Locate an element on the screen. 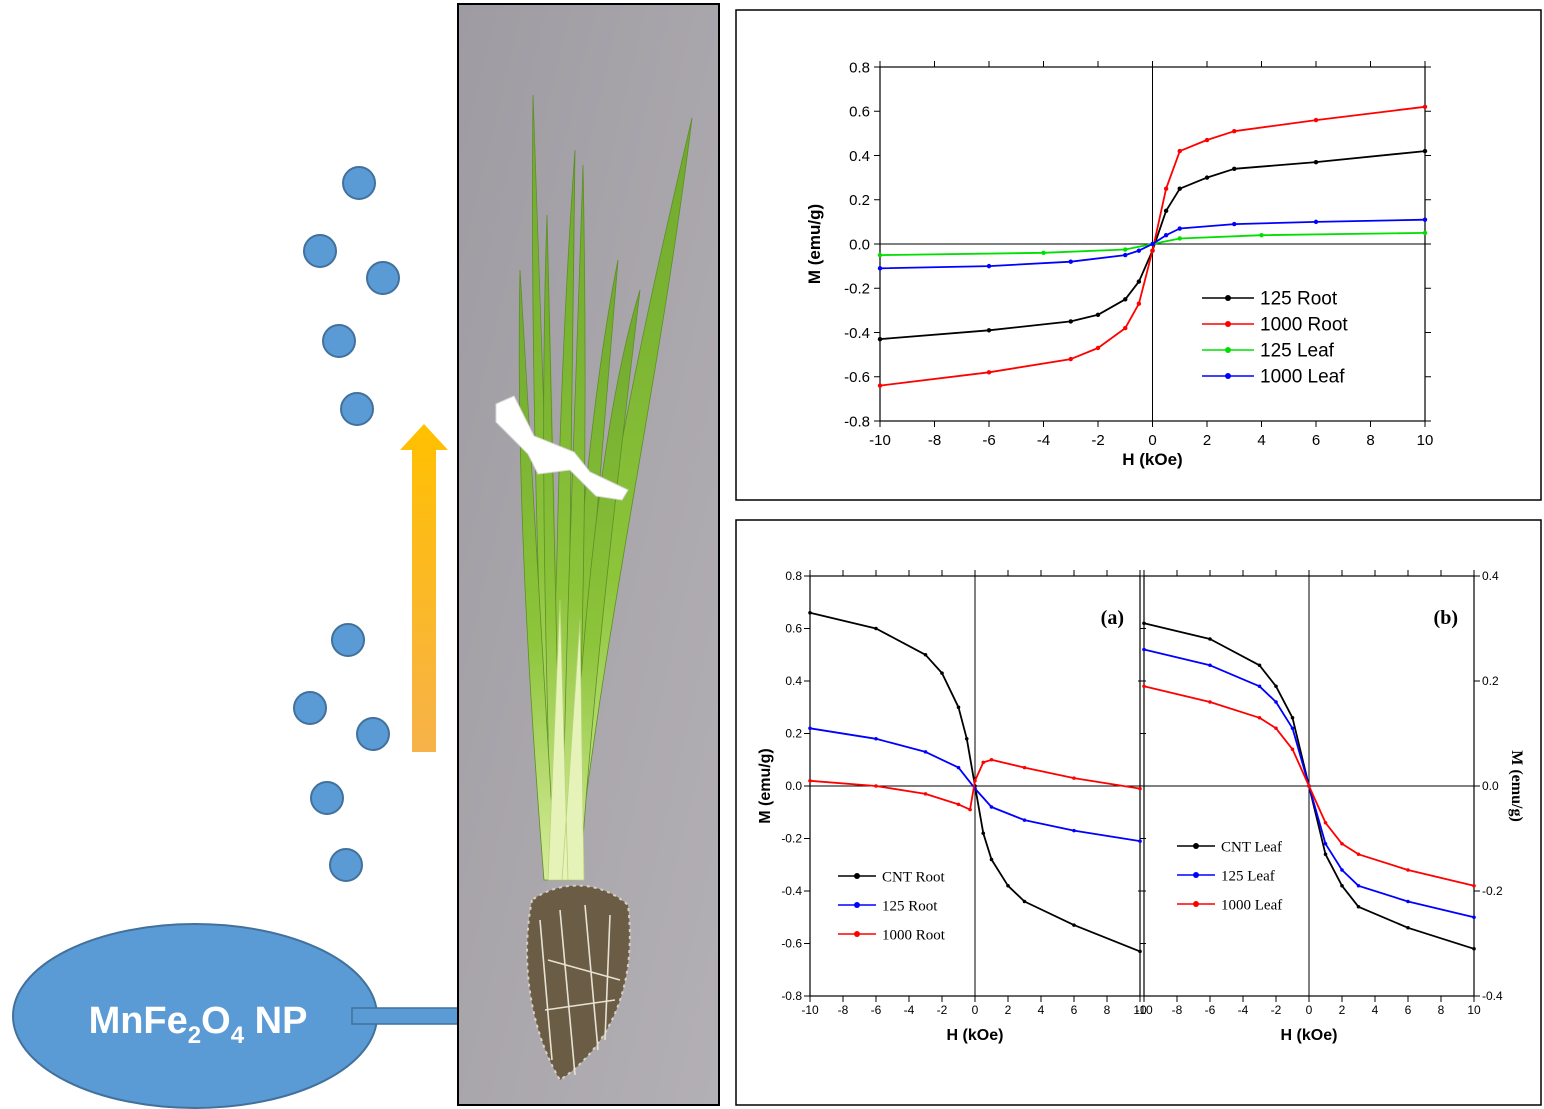 Image resolution: width=1544 pixels, height=1109 pixels. y-axis-label: M (emu/g) is located at coordinates (765, 786).